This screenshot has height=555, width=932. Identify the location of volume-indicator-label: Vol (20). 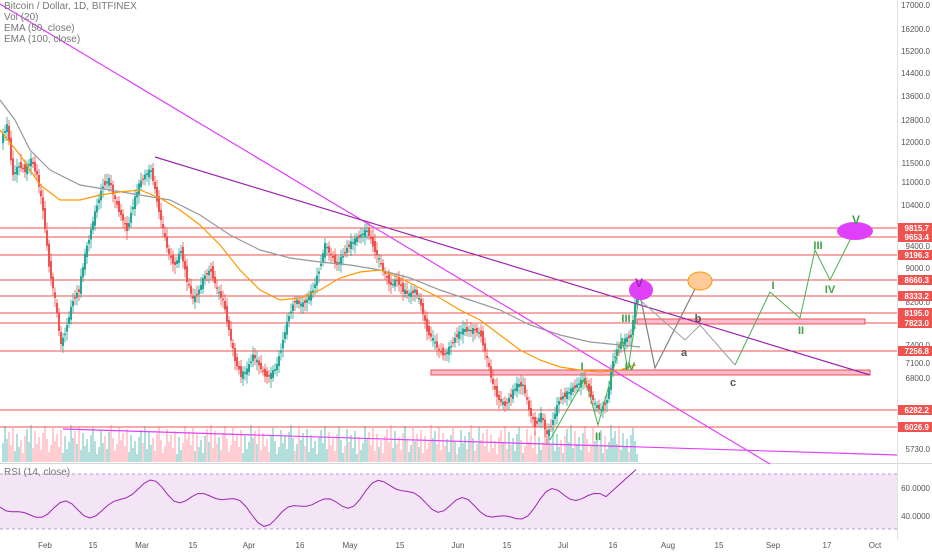
(21, 17).